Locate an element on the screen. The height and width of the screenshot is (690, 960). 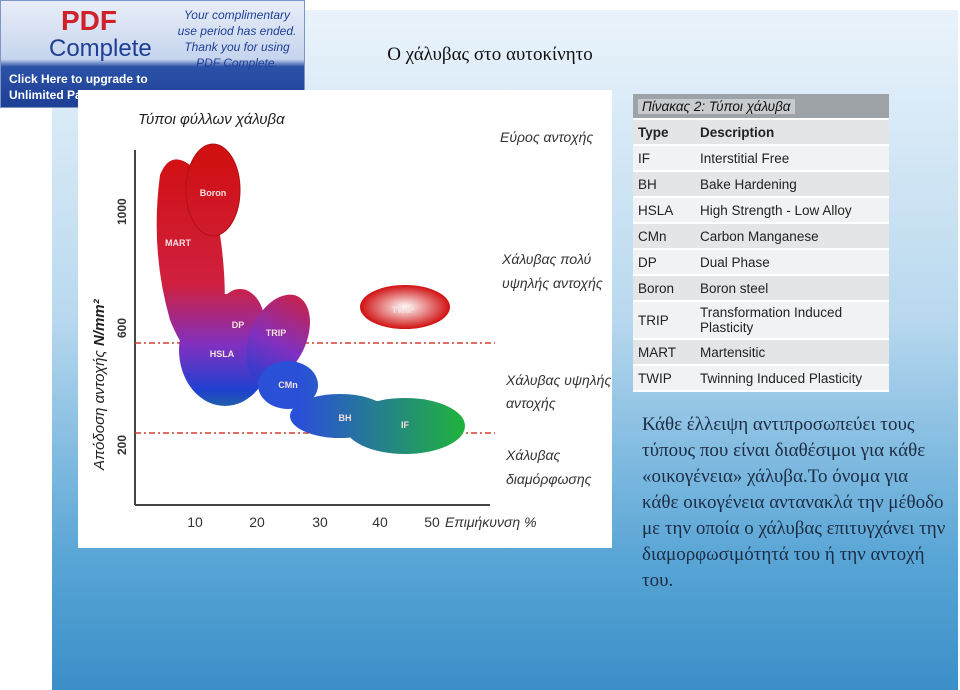
table-row: Boron Boron steel is located at coordinates (761, 288).